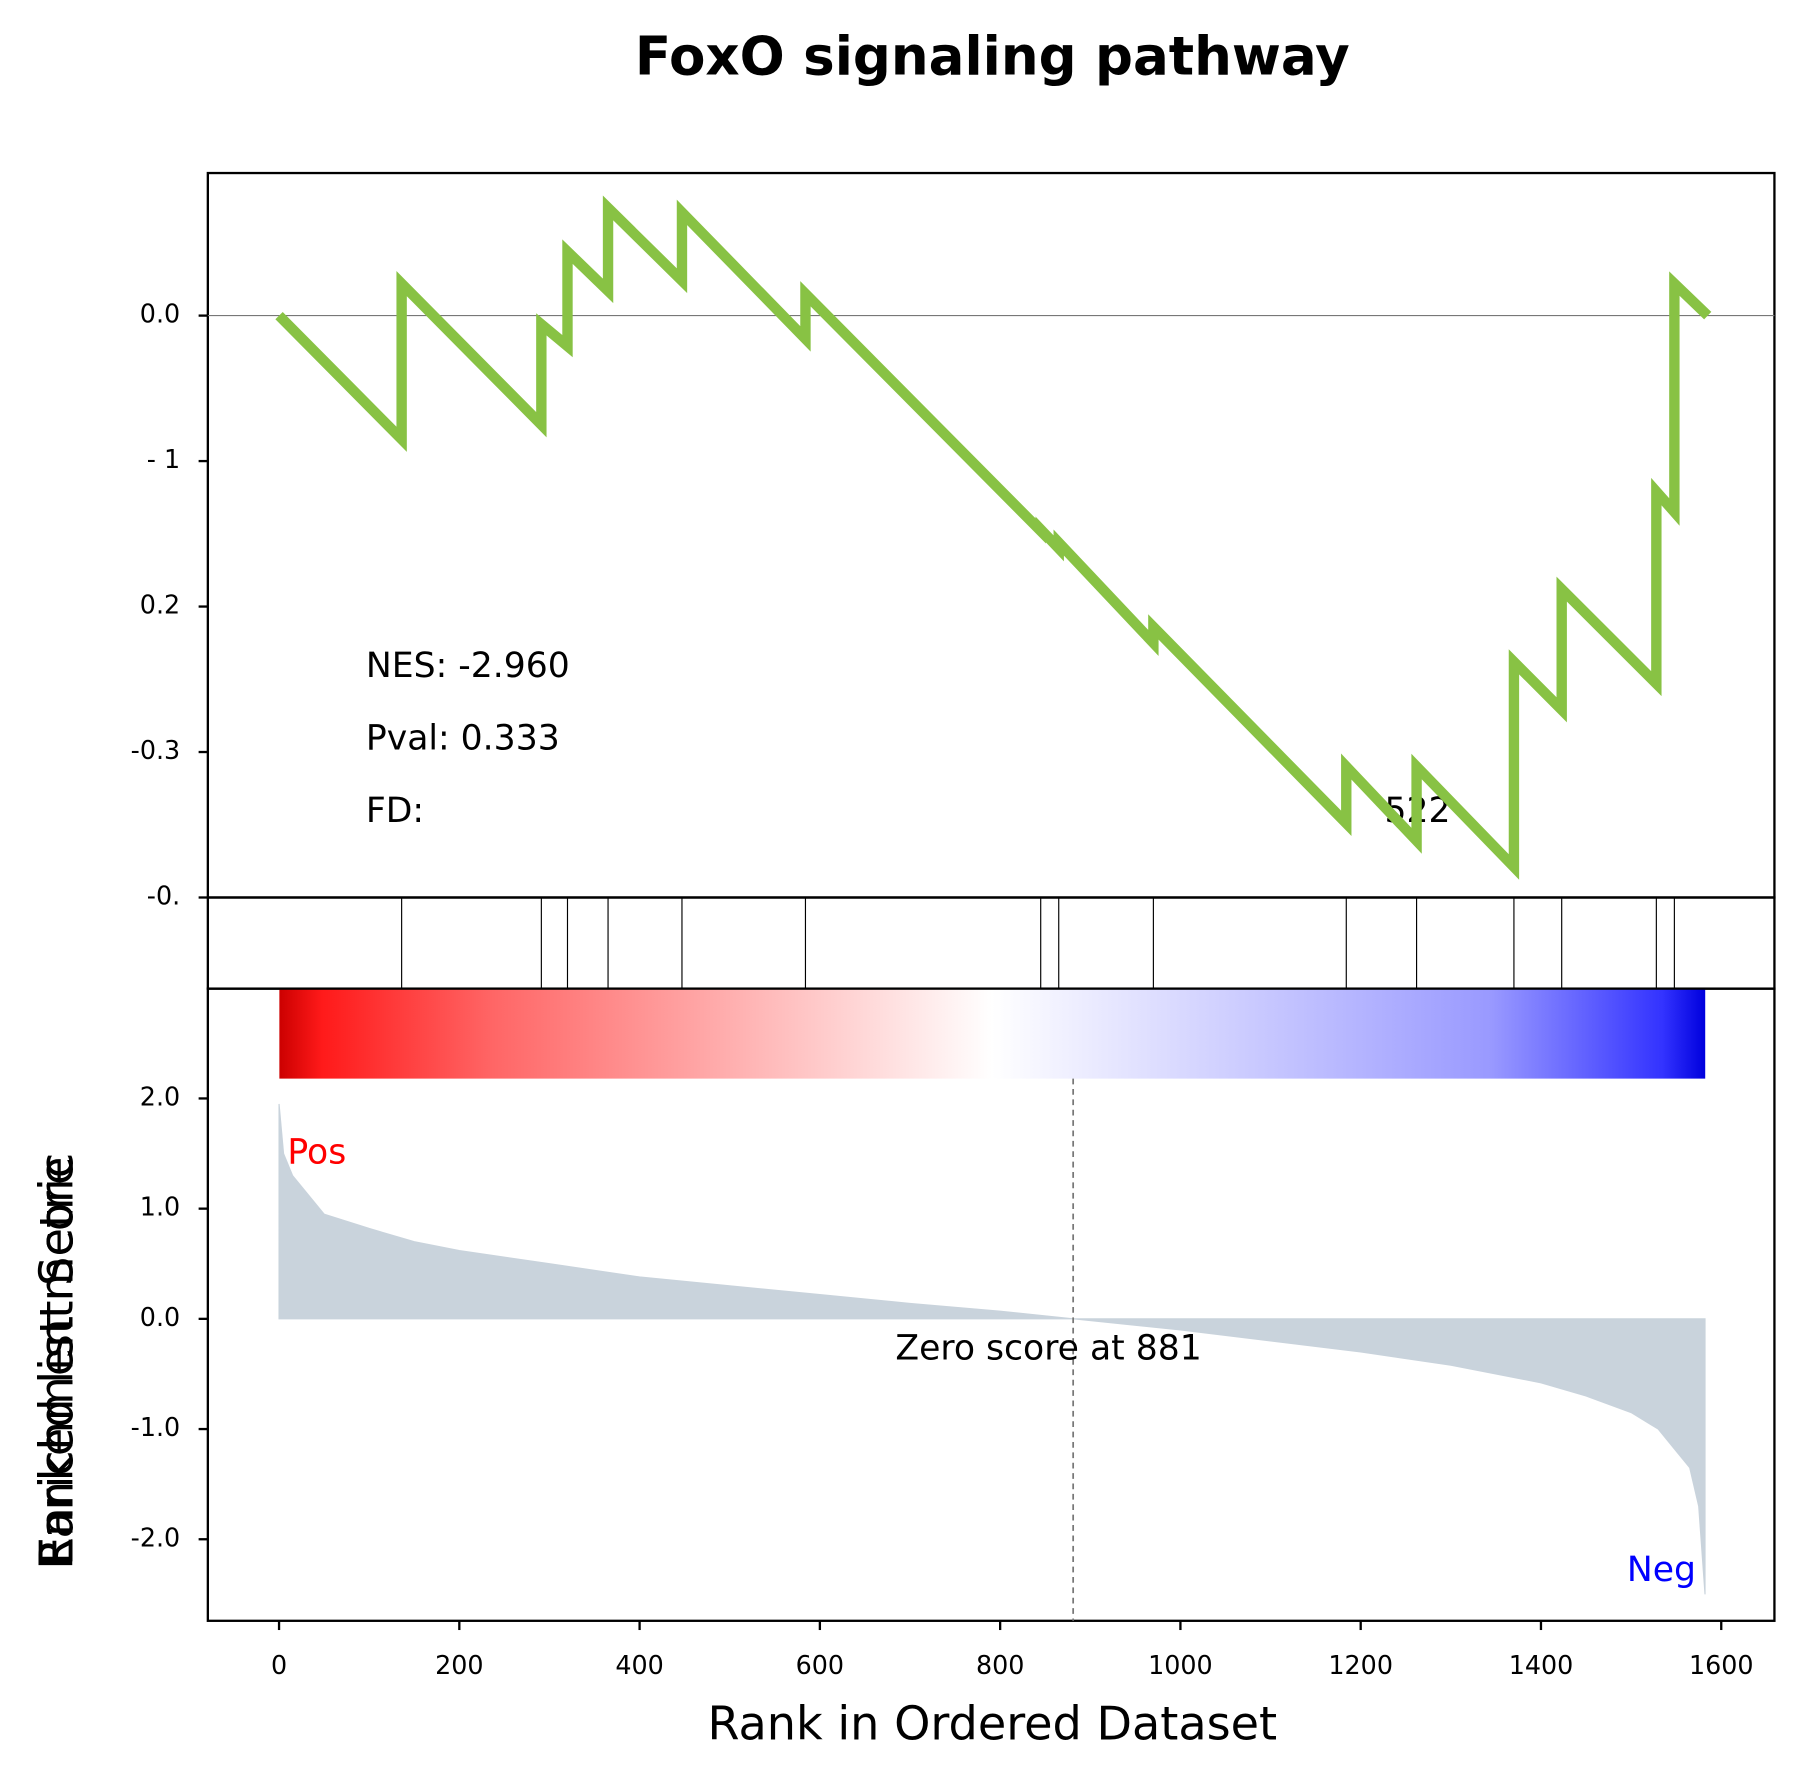 Image resolution: width=1800 pixels, height=1780 pixels. What do you see at coordinates (908, 738) in the screenshot?
I see `es-annotations: NES: -2.960 Pval: 0.333 FD: 522` at bounding box center [908, 738].